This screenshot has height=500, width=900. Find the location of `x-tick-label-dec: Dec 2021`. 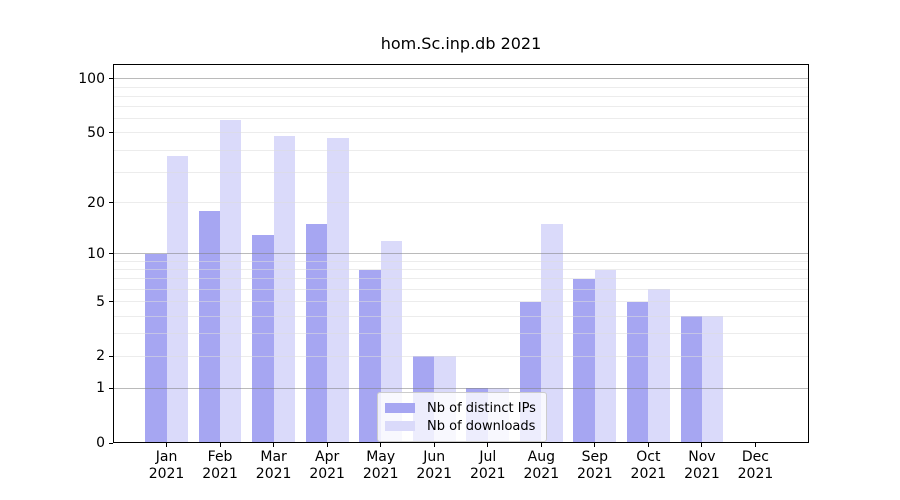

x-tick-label-dec: Dec 2021 is located at coordinates (755, 466).